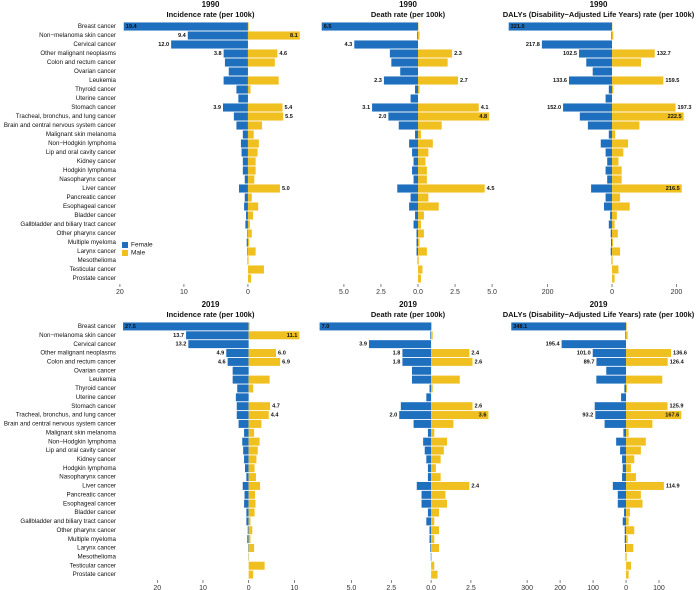  I want to click on value-label: 321.0, so click(518, 27).